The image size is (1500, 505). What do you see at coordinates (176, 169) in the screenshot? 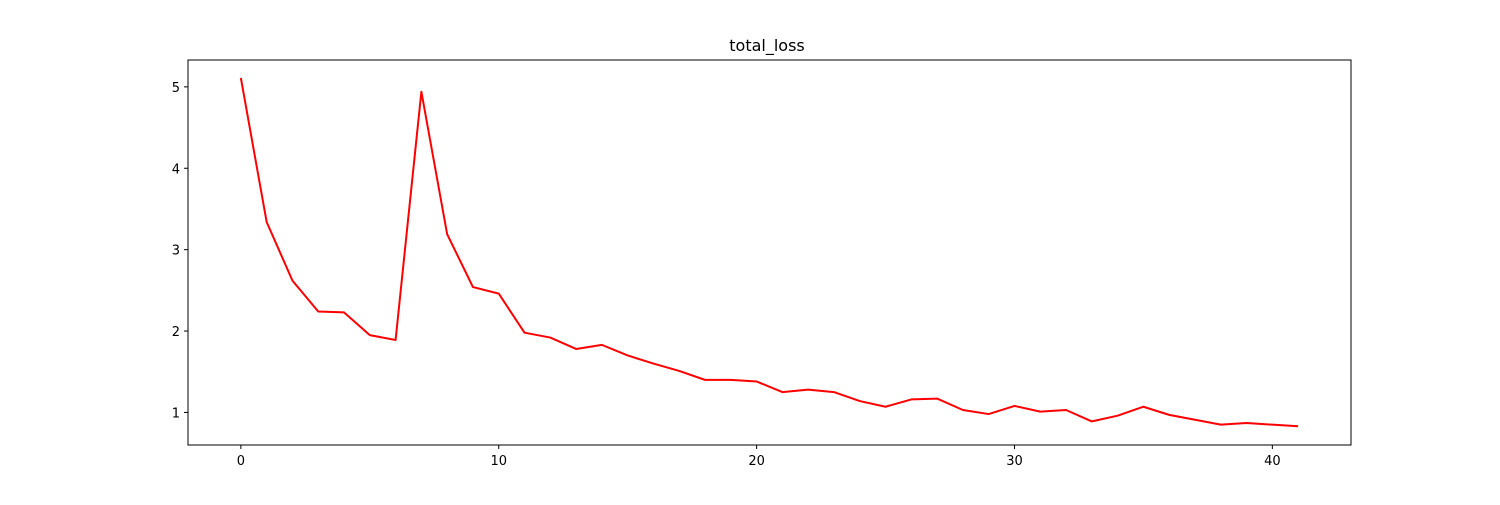
I see `y-tick-label: 4` at bounding box center [176, 169].